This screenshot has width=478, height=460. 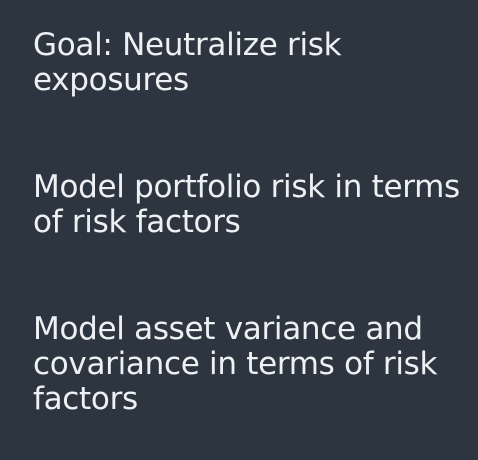 What do you see at coordinates (187, 62) in the screenshot?
I see `point-neutralize-risk: Goal: Neutralize risk exposures` at bounding box center [187, 62].